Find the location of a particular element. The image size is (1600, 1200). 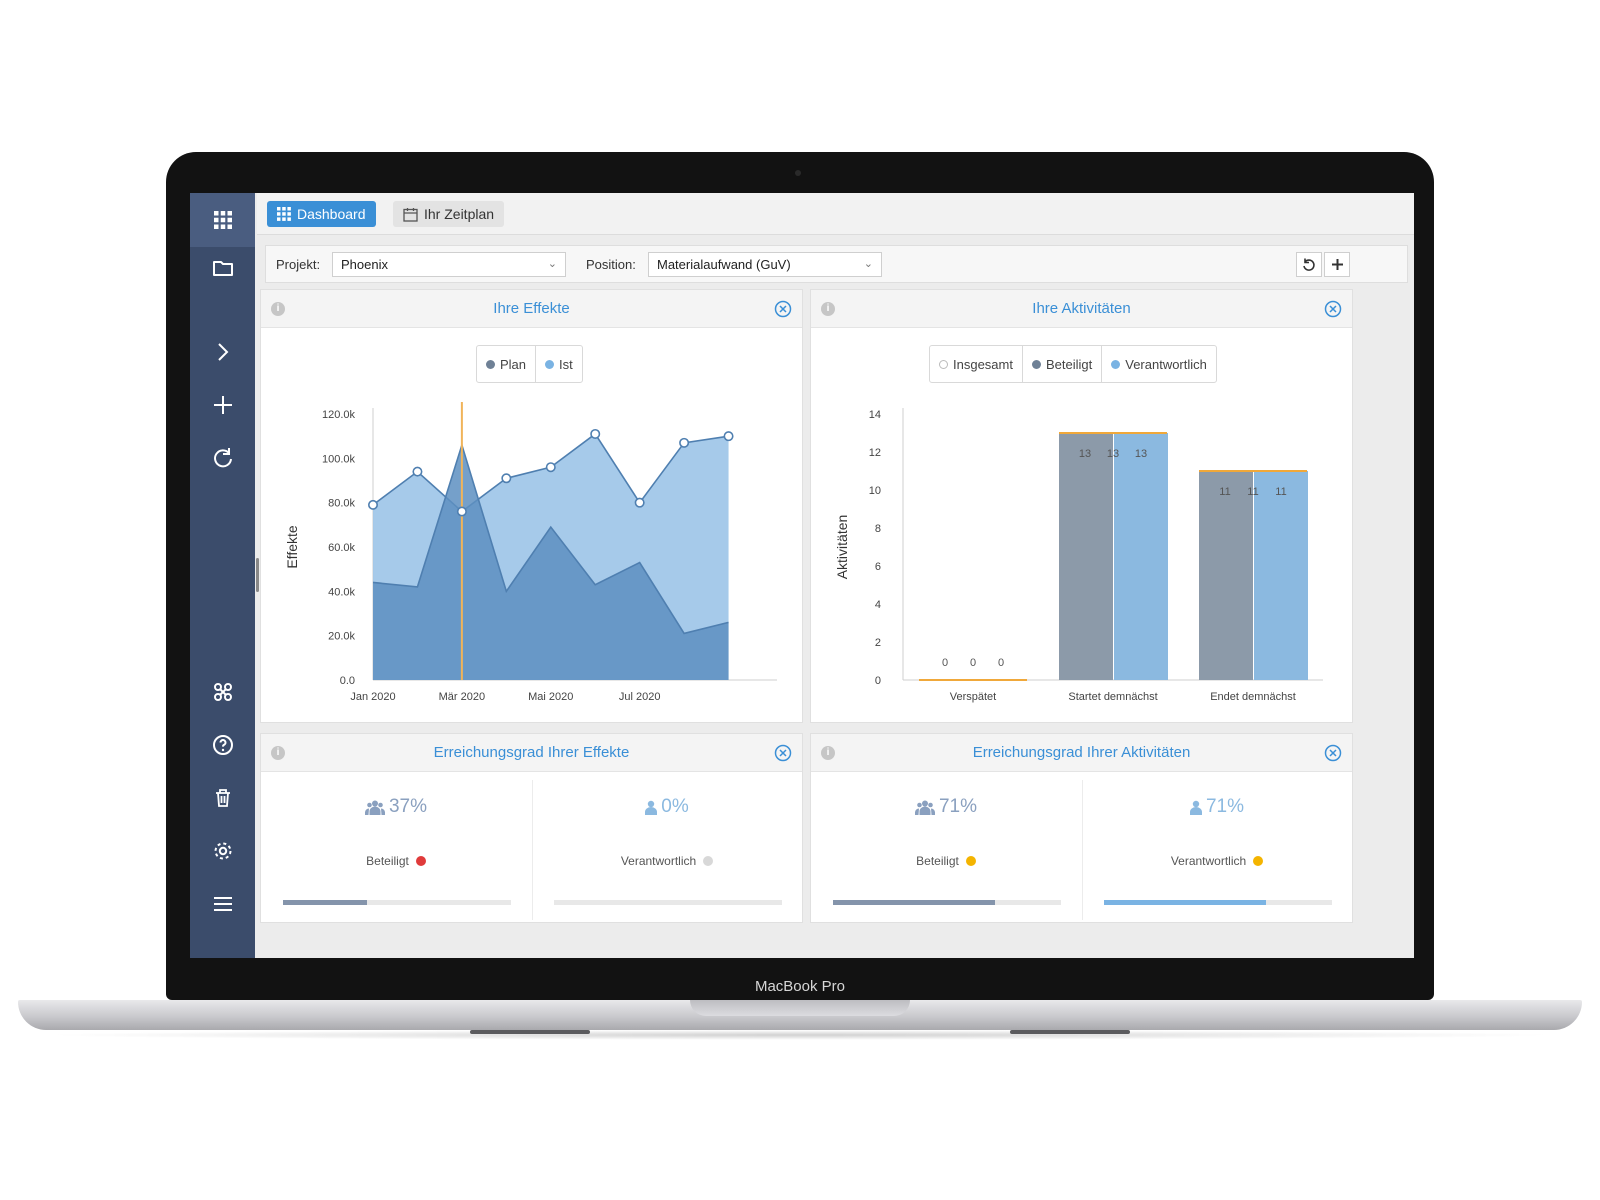

kpi-value: 0% is located at coordinates (667, 807).